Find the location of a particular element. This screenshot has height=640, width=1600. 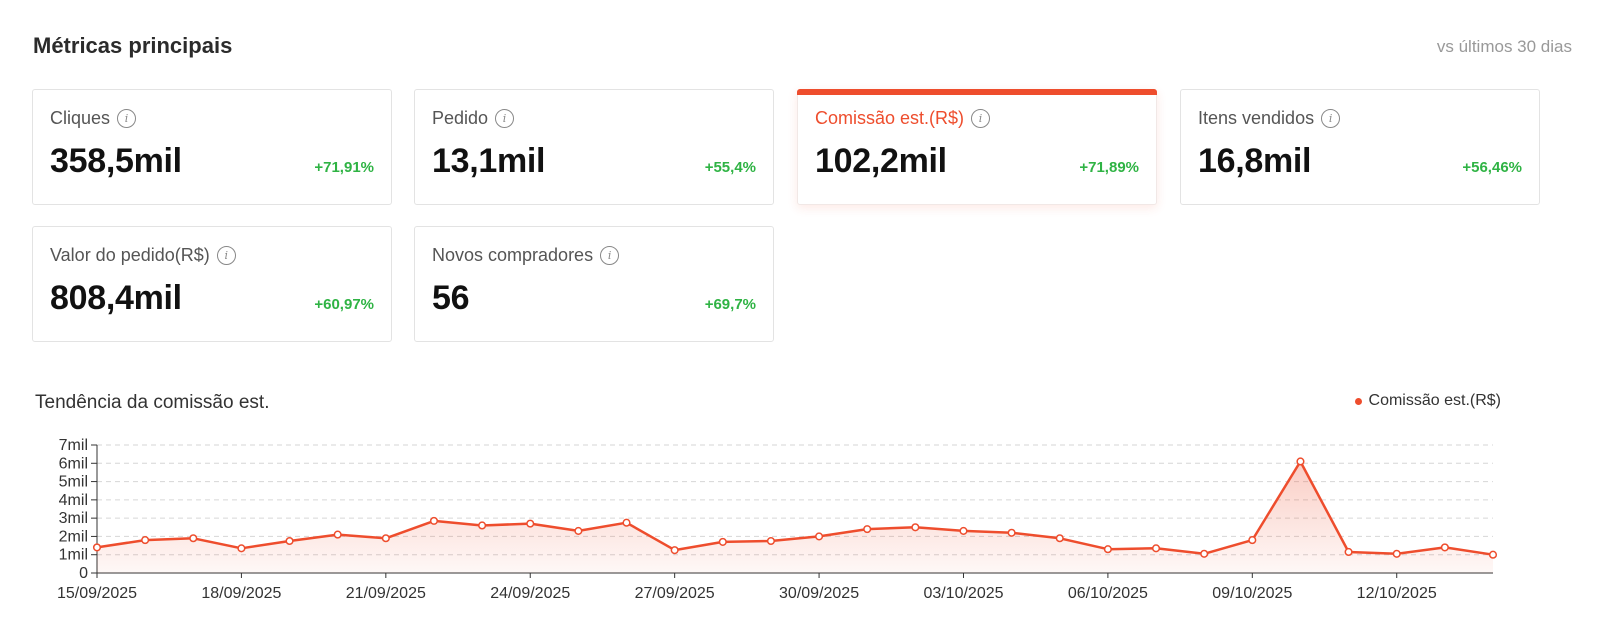

y-tick-label: 4mil is located at coordinates (73, 500).